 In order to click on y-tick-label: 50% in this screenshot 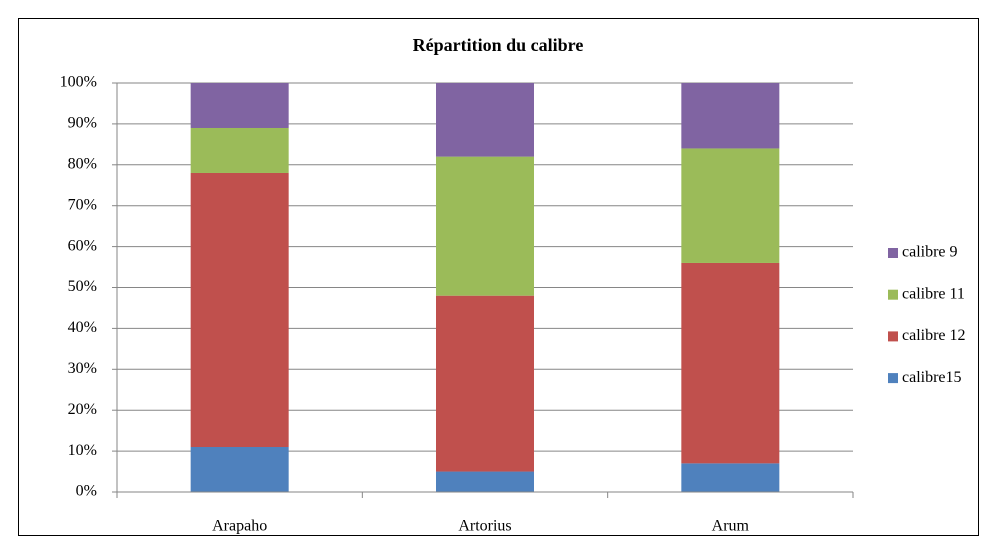, I will do `click(82, 286)`.